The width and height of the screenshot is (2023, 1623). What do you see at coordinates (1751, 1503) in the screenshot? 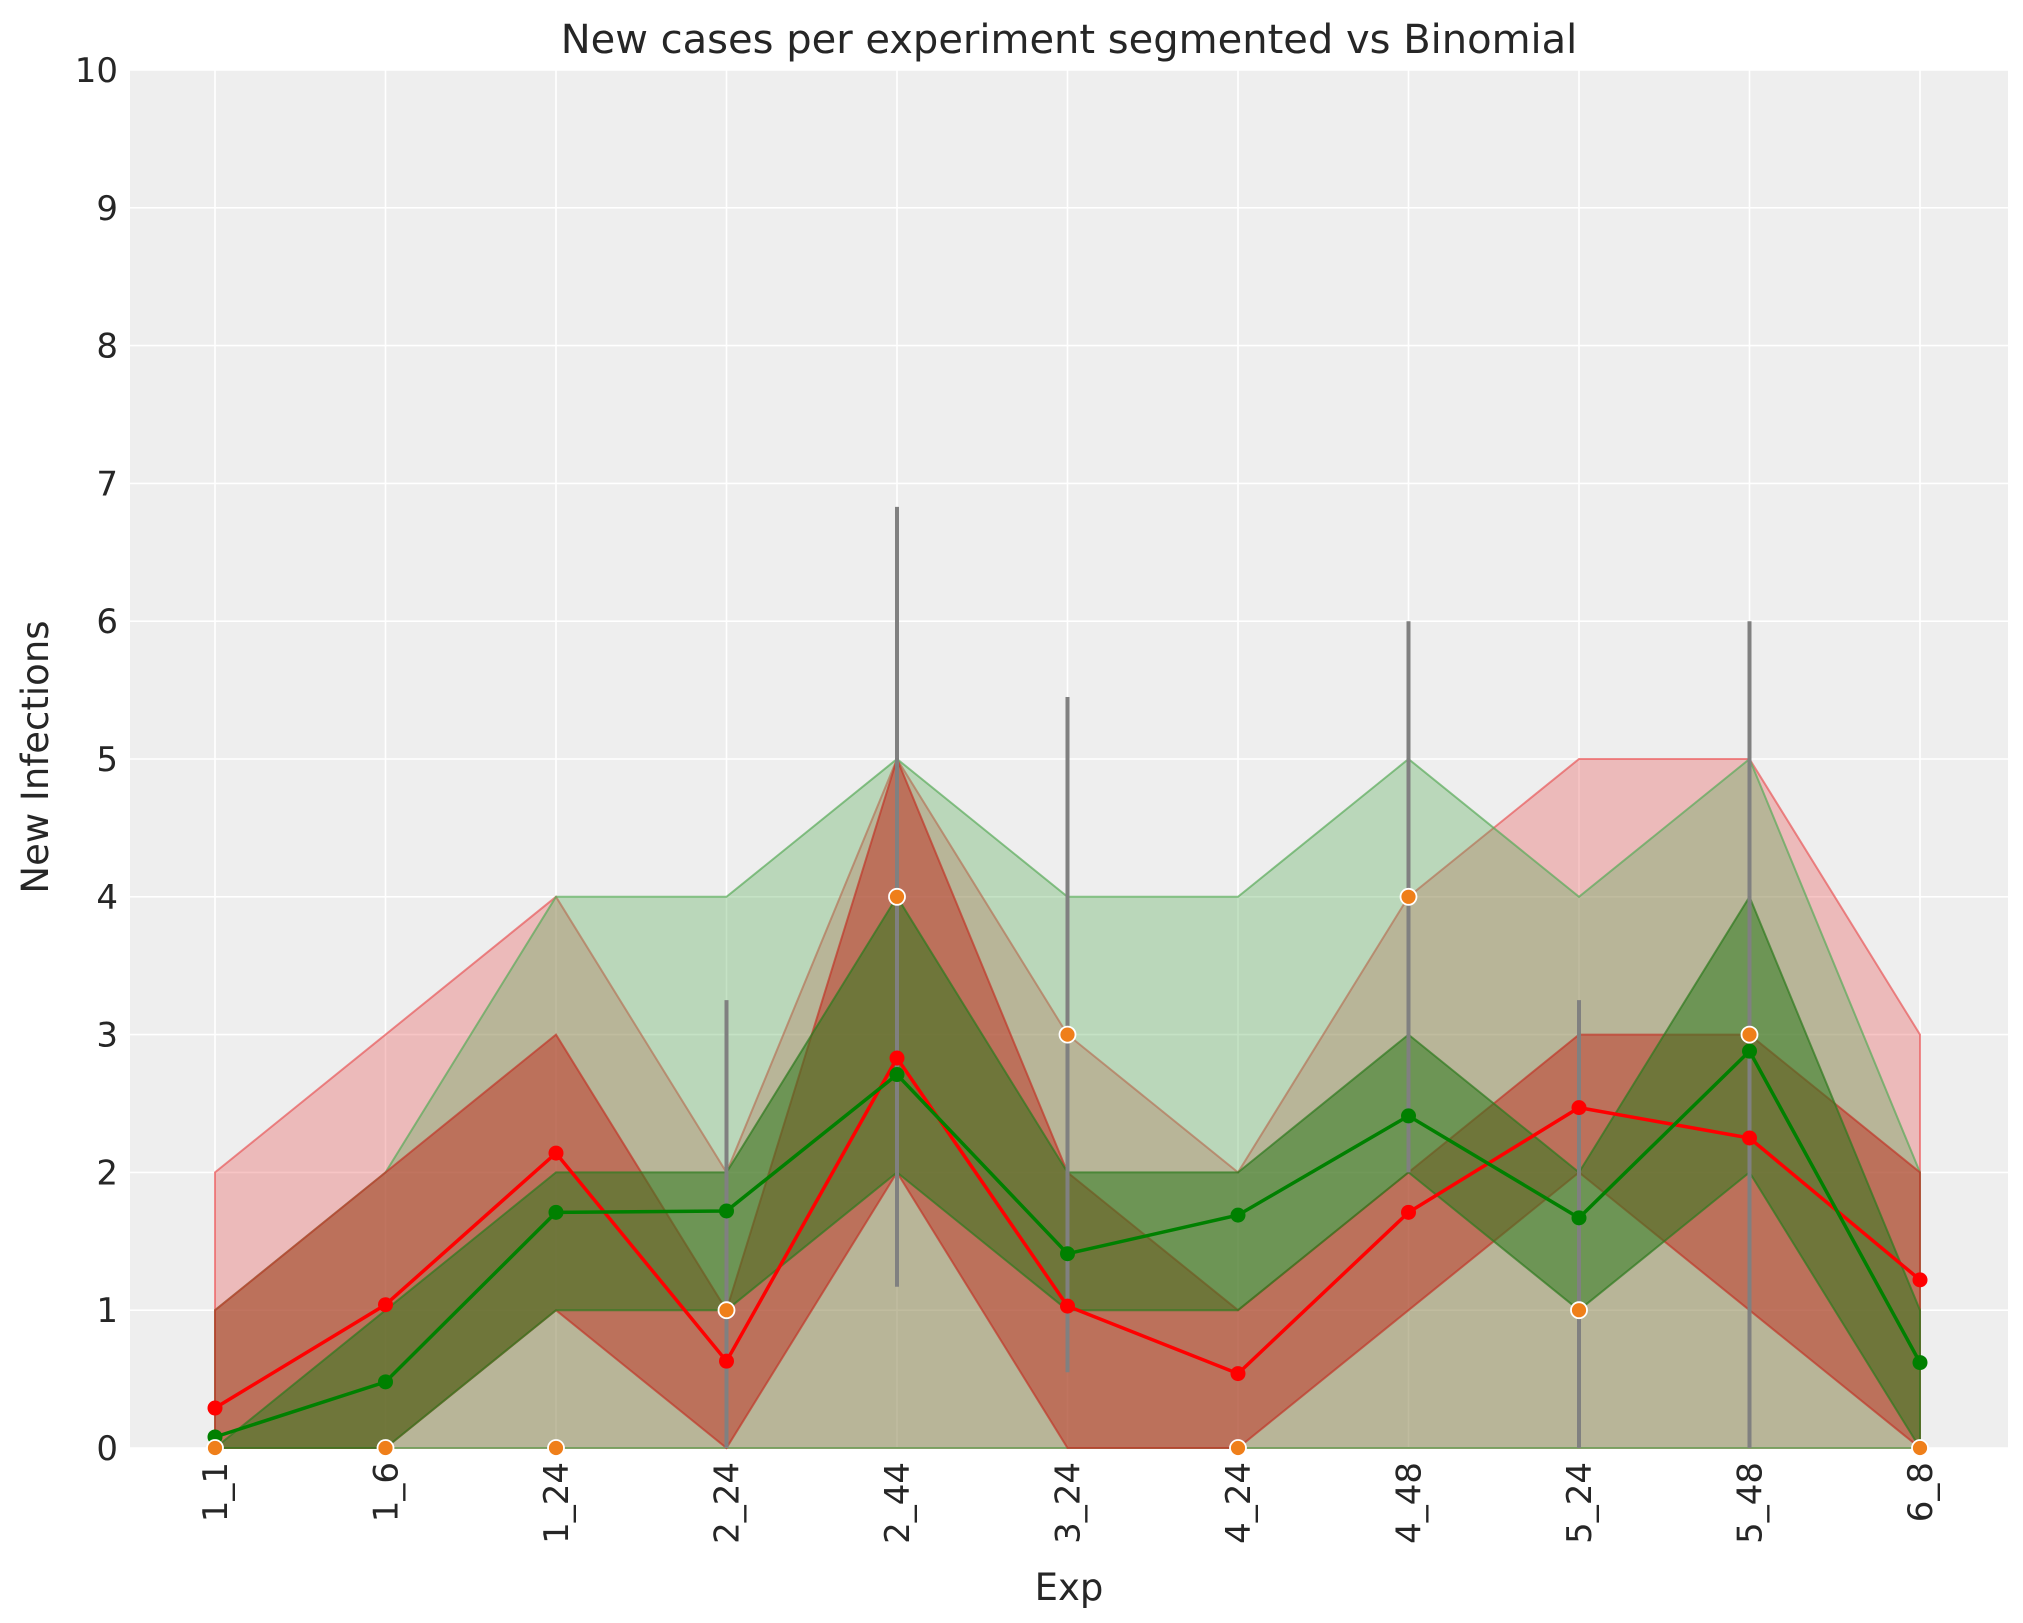
I see `x-tick-label: 5_48` at bounding box center [1751, 1503].